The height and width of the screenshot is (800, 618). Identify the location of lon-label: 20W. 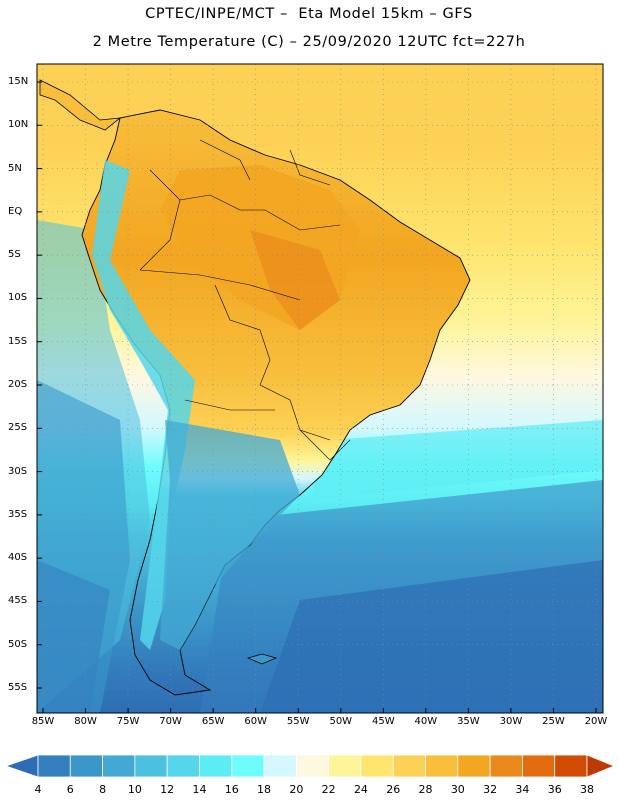
(596, 721).